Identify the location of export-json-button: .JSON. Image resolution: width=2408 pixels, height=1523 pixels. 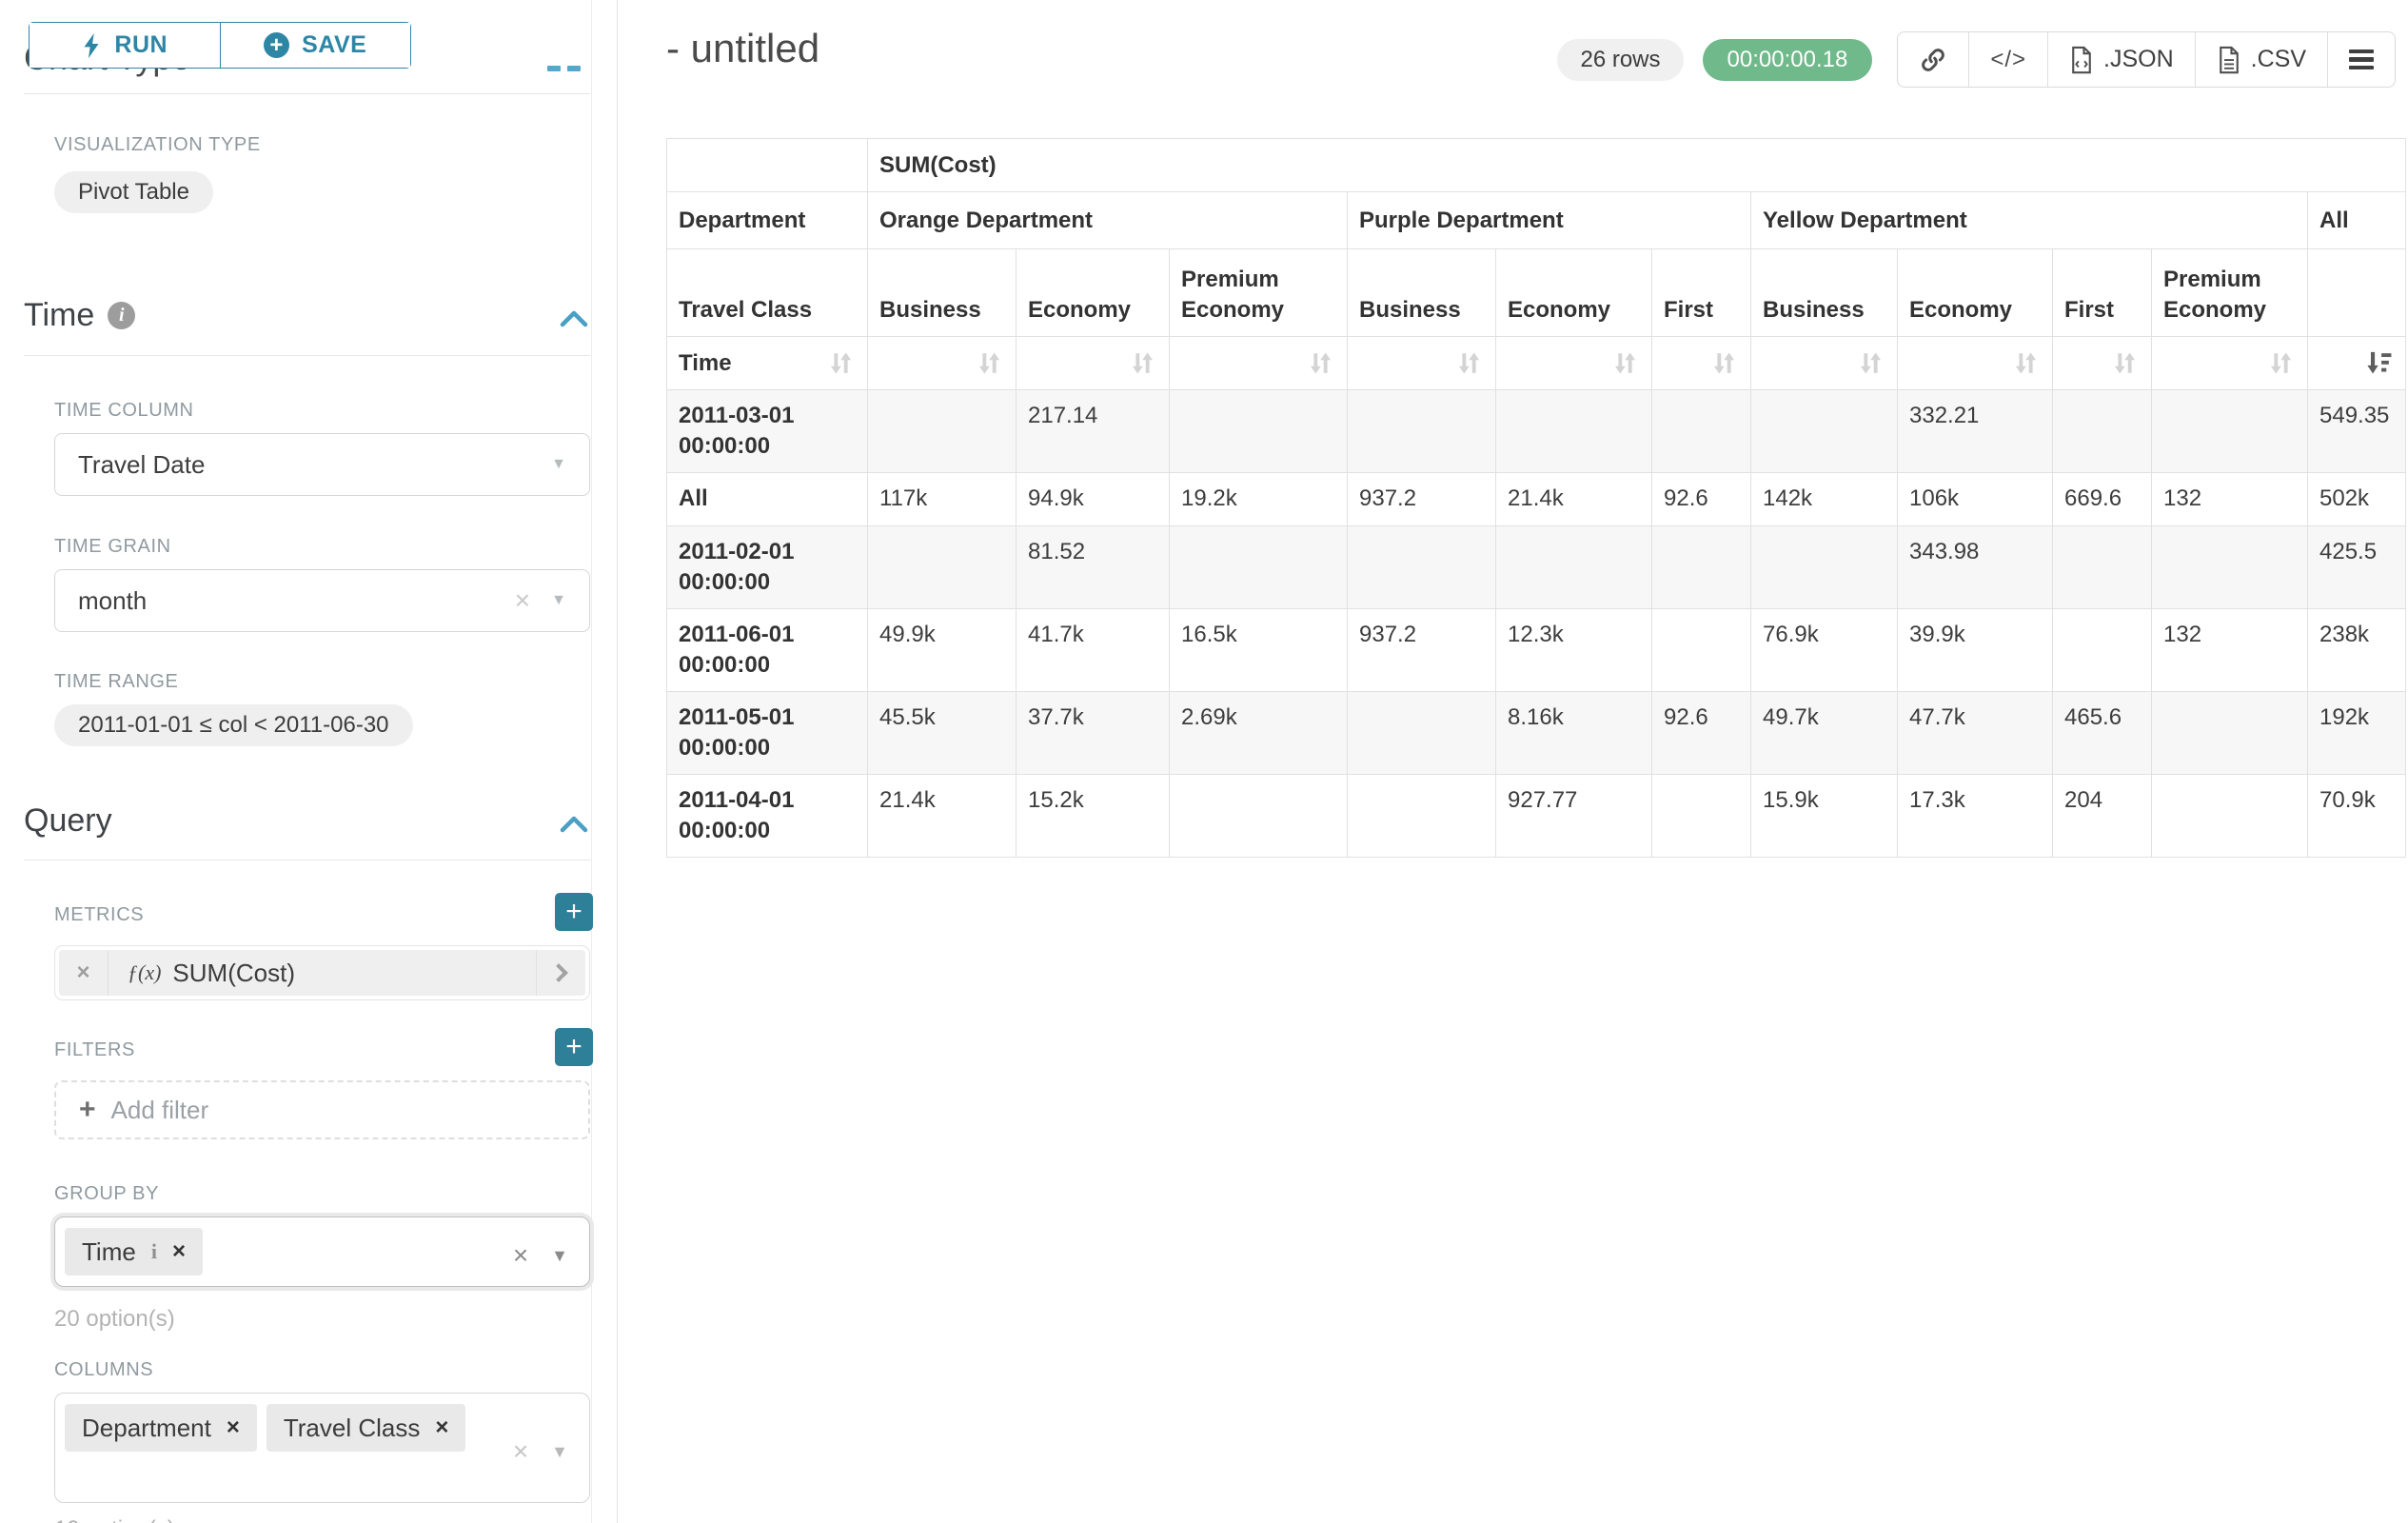
(2121, 60).